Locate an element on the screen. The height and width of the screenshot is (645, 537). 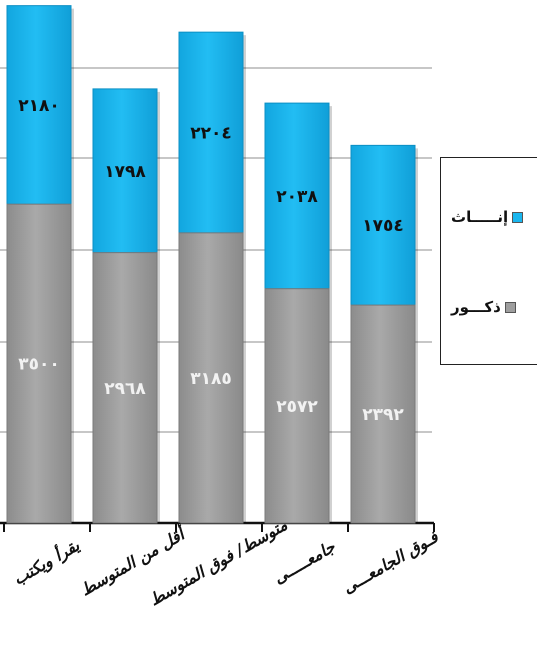
value-label-males: ٢٥٧٢ is located at coordinates (297, 407).